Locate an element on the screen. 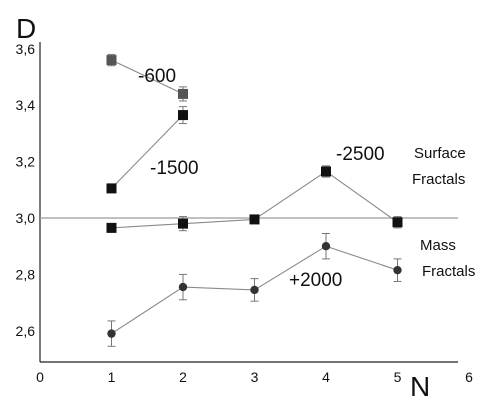 The height and width of the screenshot is (400, 490). x-tick-label: 2 is located at coordinates (183, 377).